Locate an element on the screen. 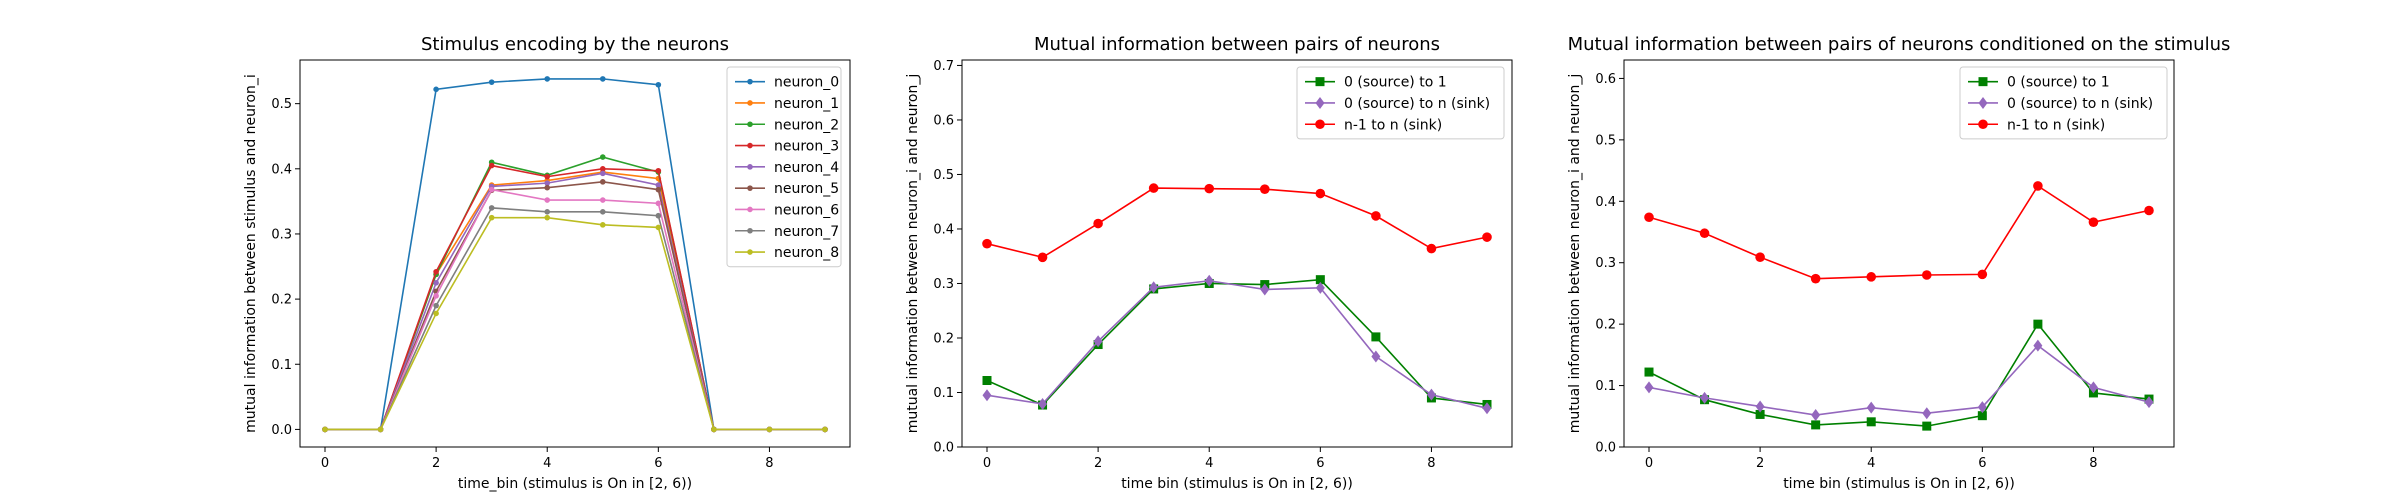  y-tick-label: 0.3 is located at coordinates (281, 234).